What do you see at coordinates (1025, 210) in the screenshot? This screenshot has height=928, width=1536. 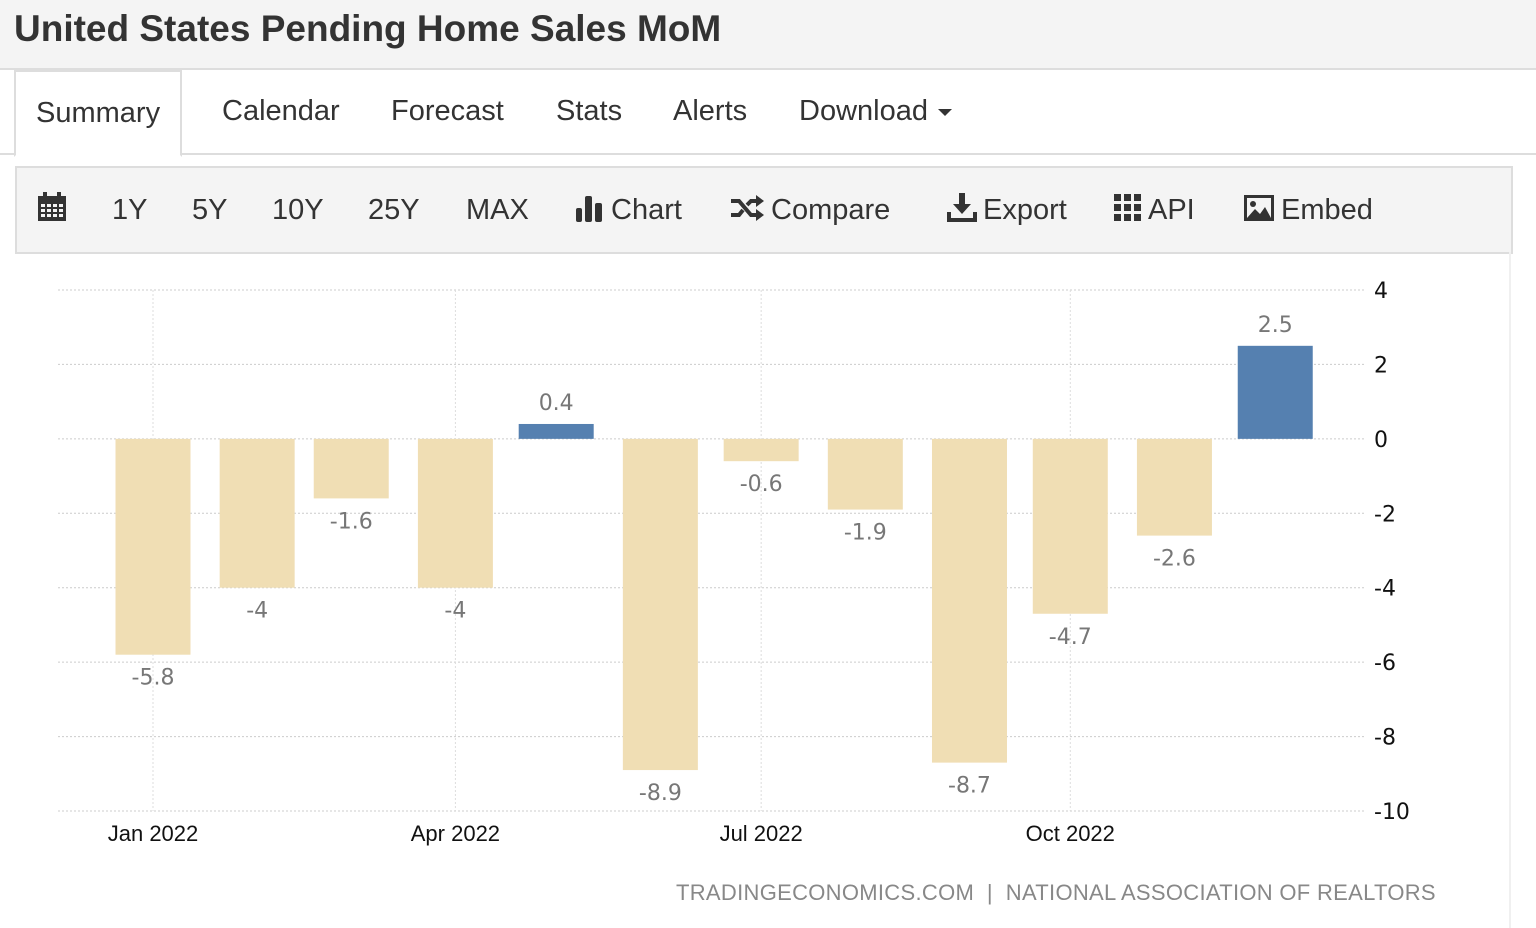 I see `export-label: Export` at bounding box center [1025, 210].